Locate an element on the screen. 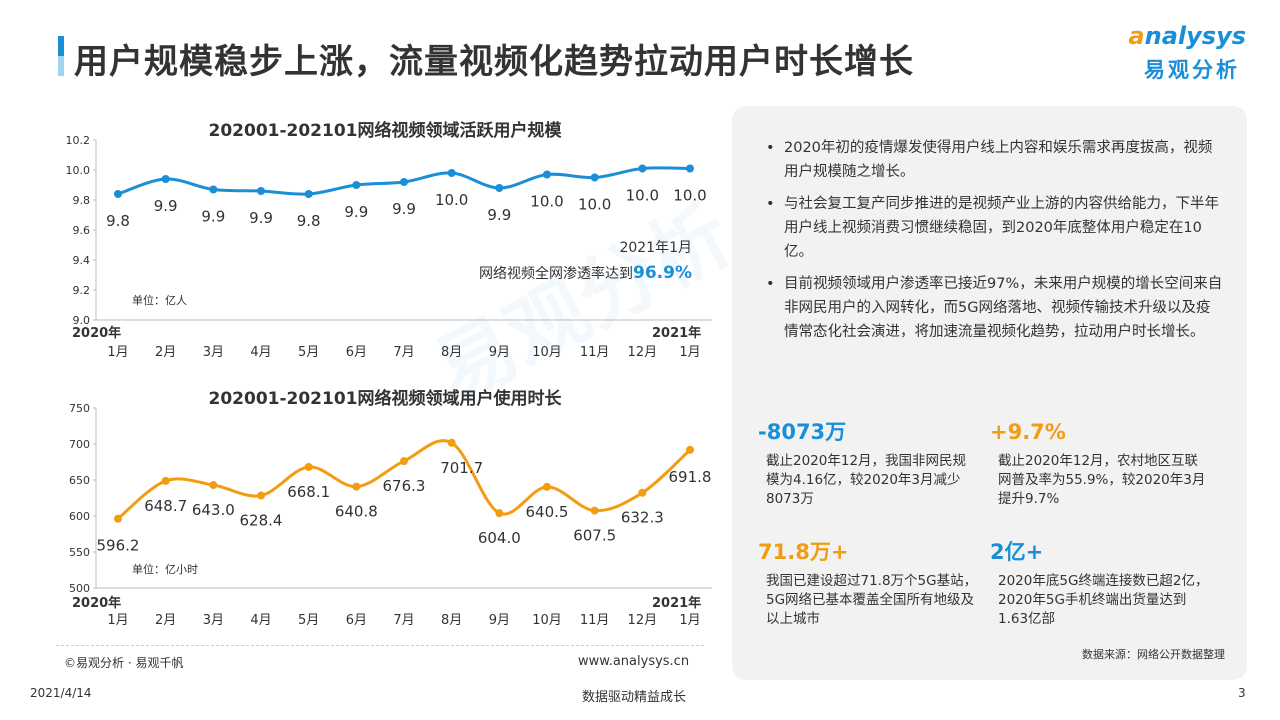 This screenshot has width=1280, height=720. x-tick-label: 2月 is located at coordinates (165, 352).